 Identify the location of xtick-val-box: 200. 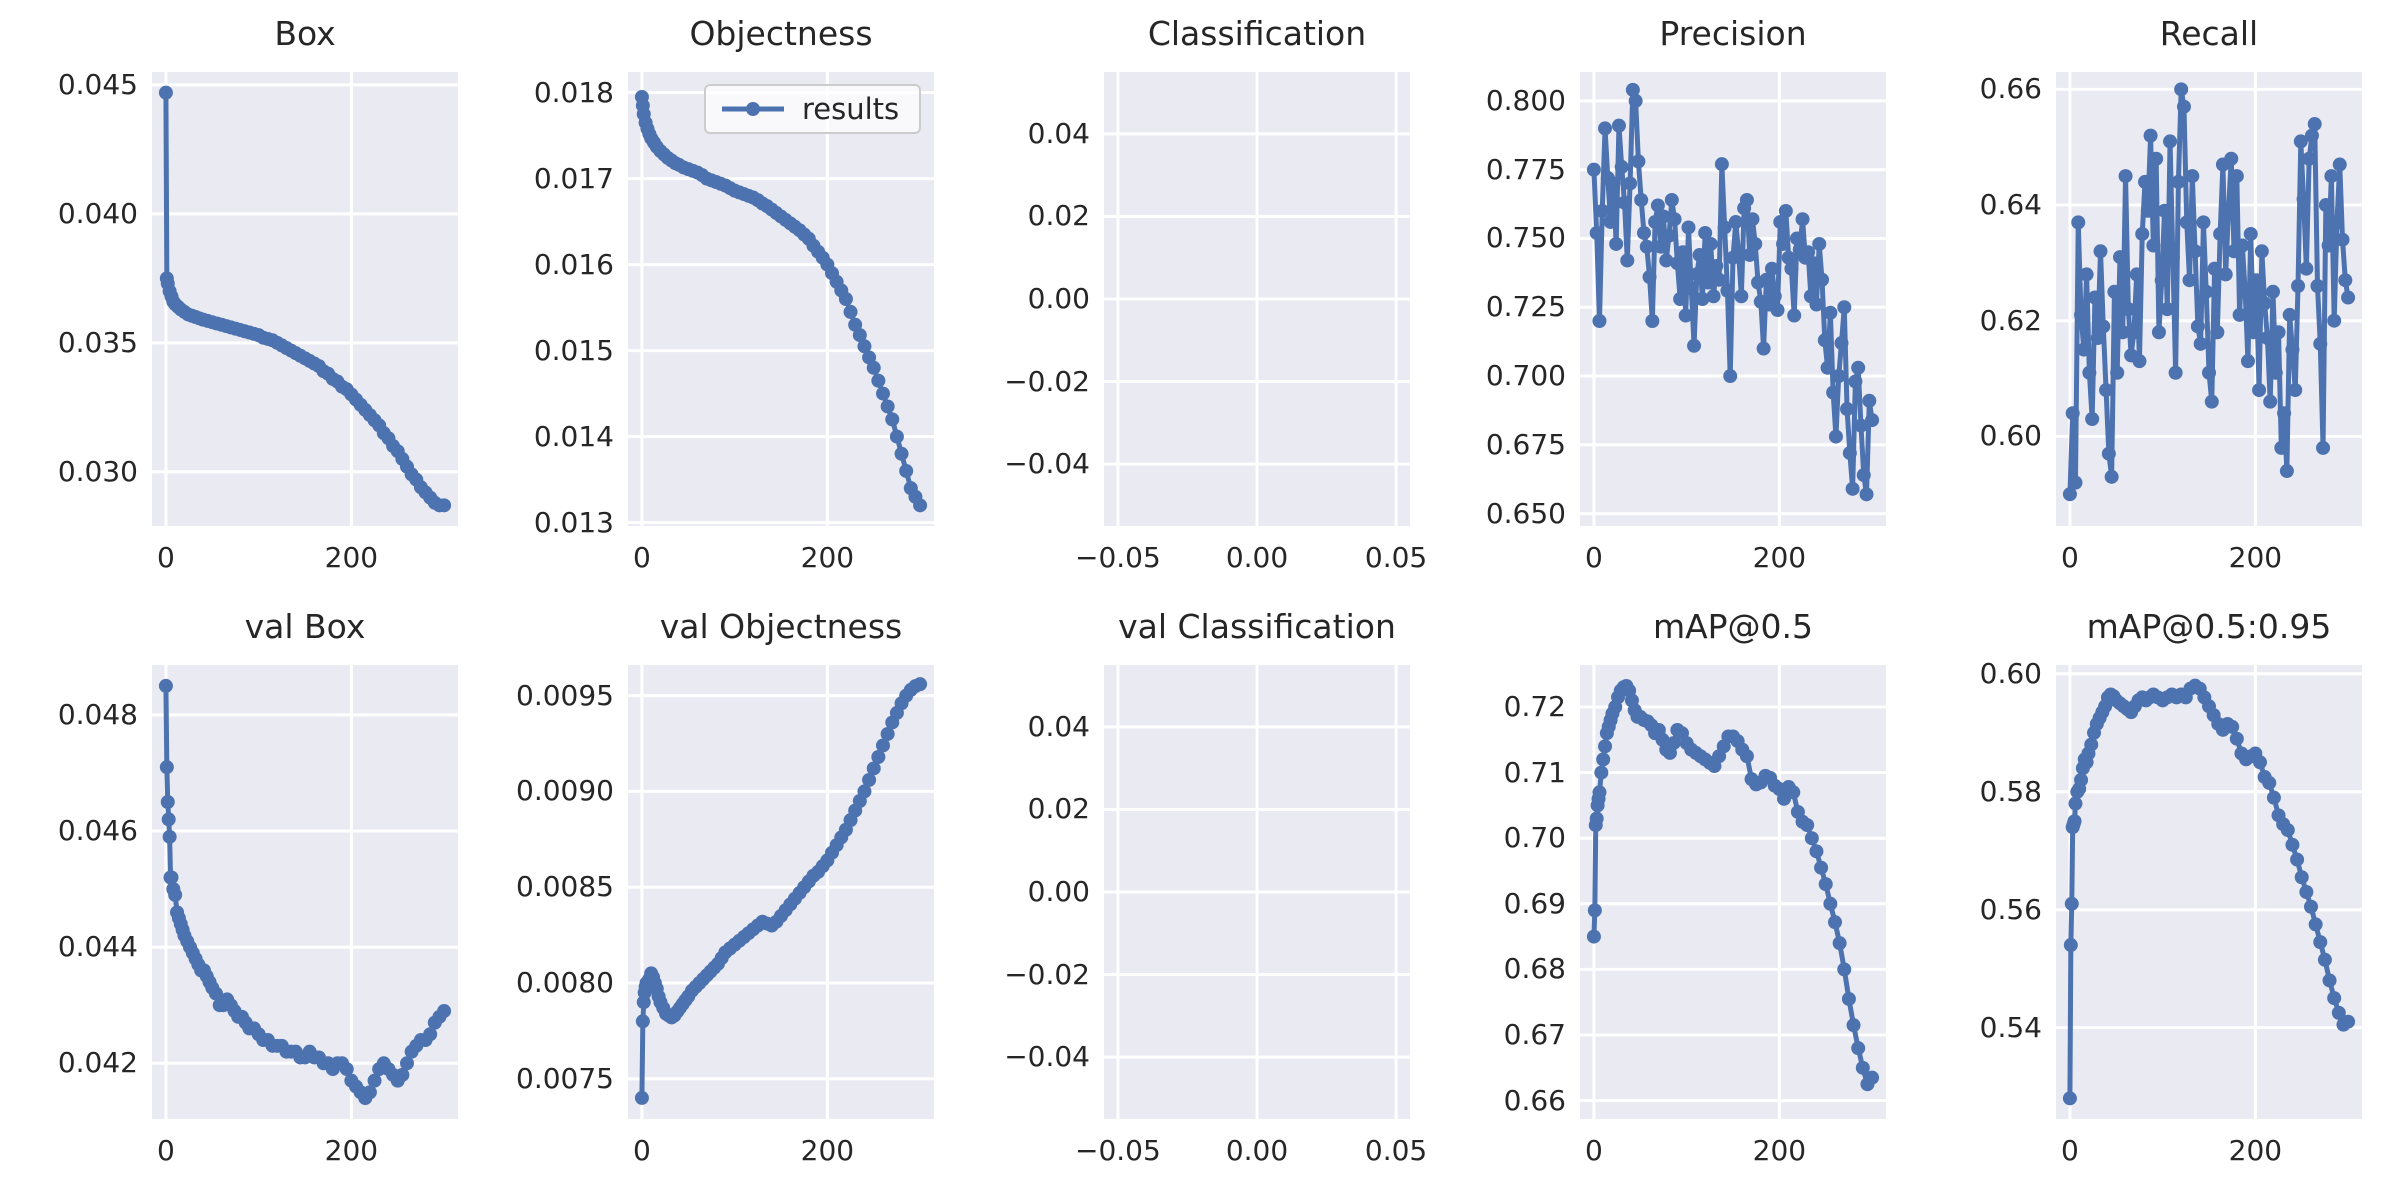
(351, 1150).